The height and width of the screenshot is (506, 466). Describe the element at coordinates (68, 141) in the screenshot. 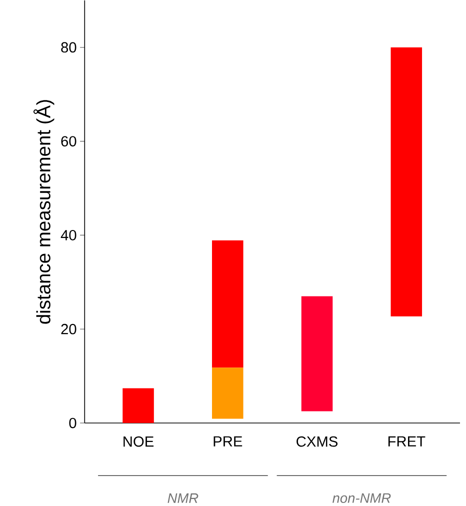

I see `y-tick-label: 60` at that location.